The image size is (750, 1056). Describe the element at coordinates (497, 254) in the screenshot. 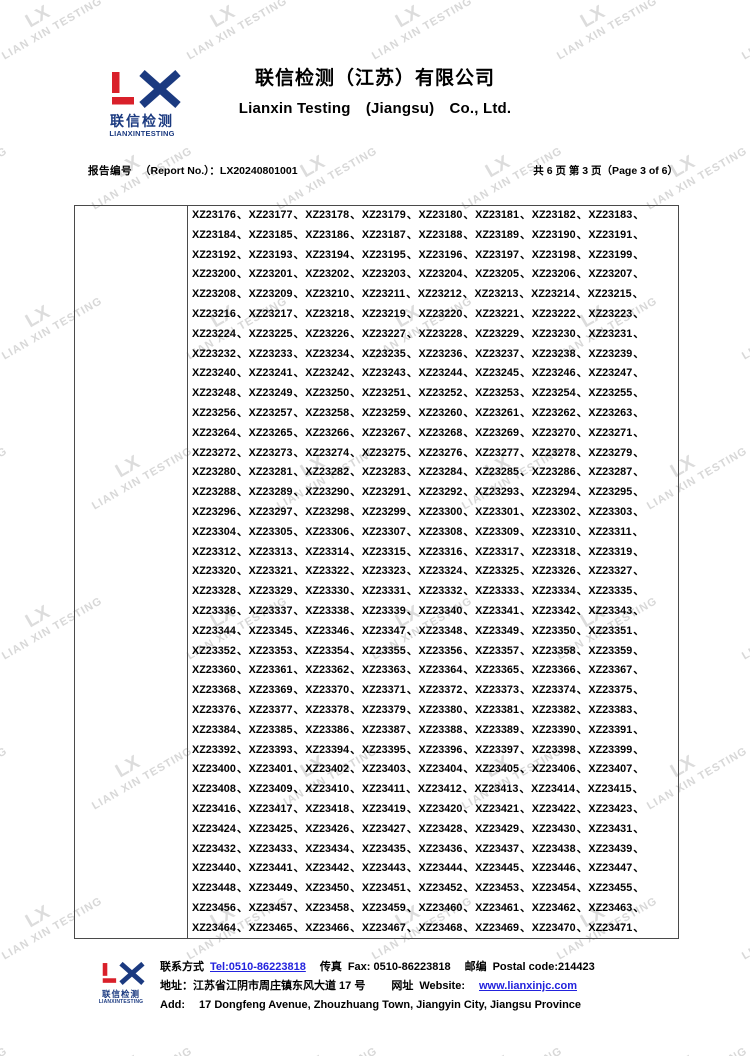

I see `serial-number: XZ23197` at that location.